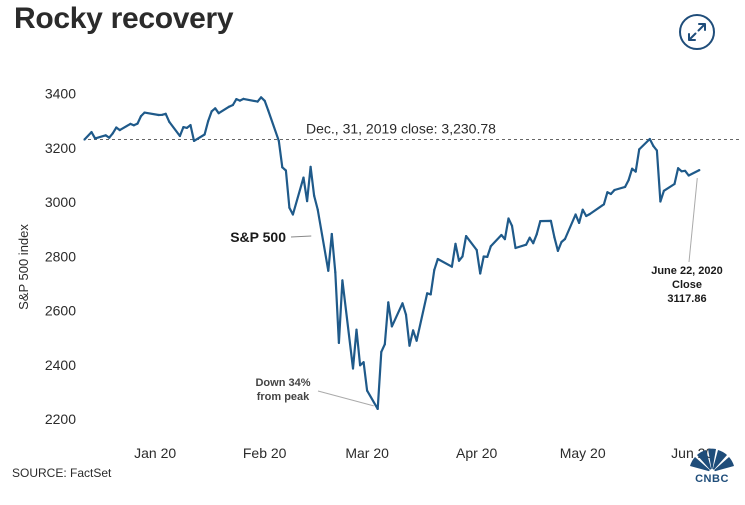 The height and width of the screenshot is (505, 745). What do you see at coordinates (60, 202) in the screenshot?
I see `y-tick-label: 3000` at bounding box center [60, 202].